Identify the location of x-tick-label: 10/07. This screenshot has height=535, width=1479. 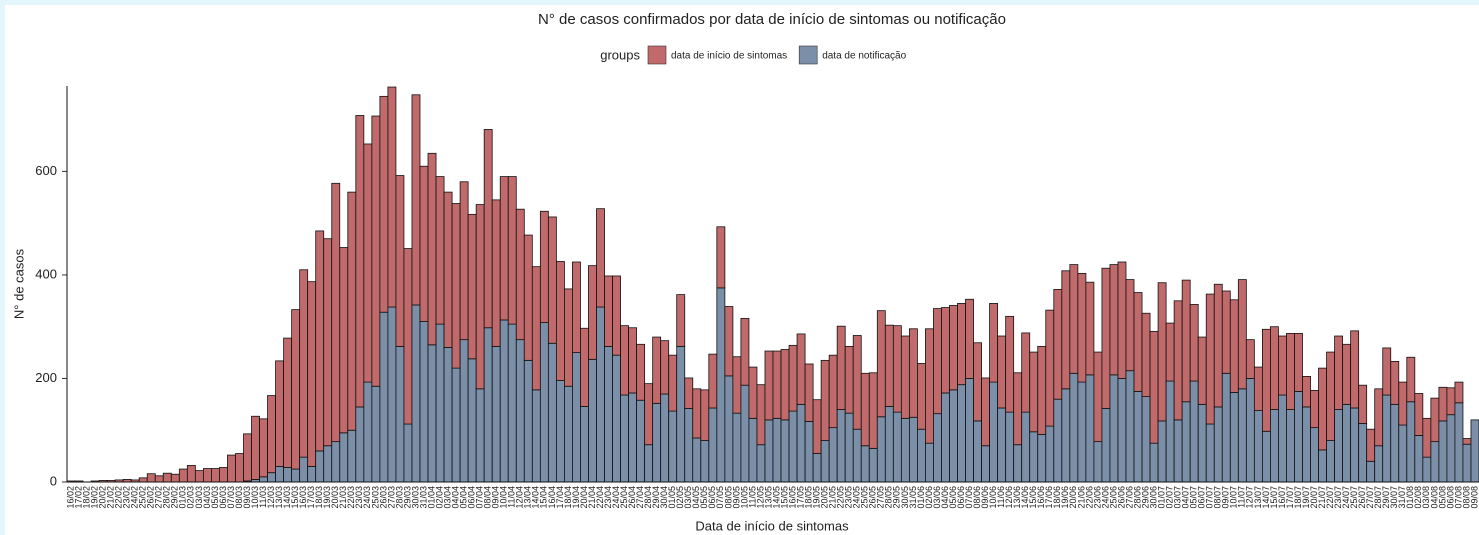
(1234, 497).